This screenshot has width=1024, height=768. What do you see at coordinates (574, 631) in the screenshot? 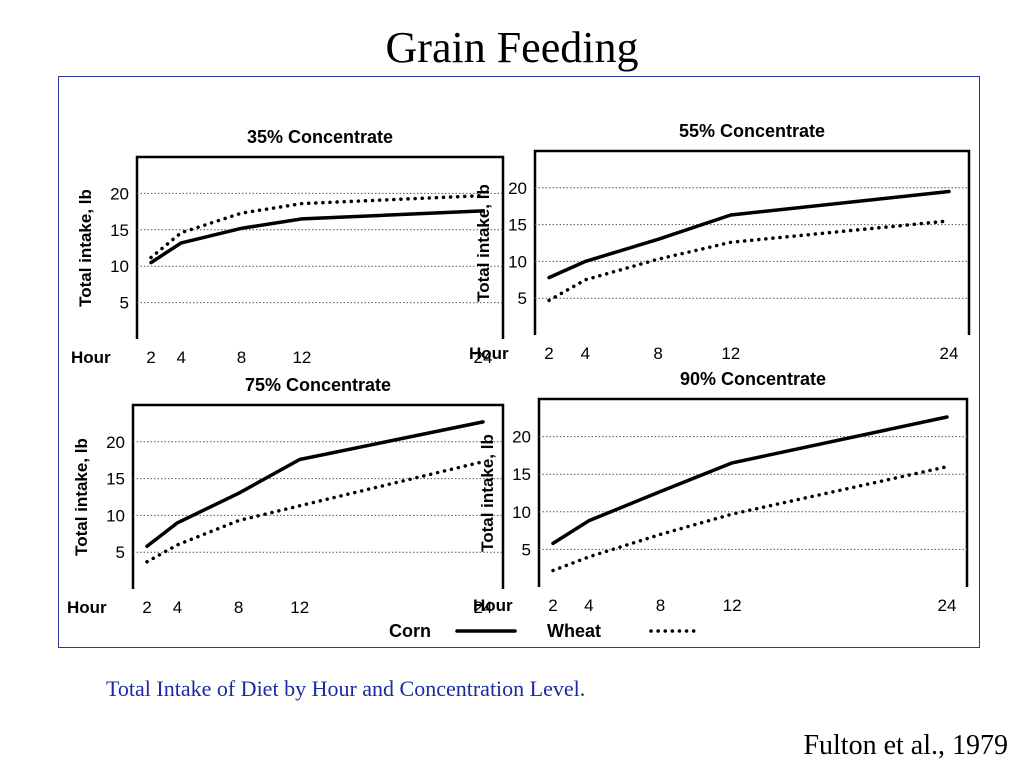
I see `legend-label-wheat: Wheat` at bounding box center [574, 631].